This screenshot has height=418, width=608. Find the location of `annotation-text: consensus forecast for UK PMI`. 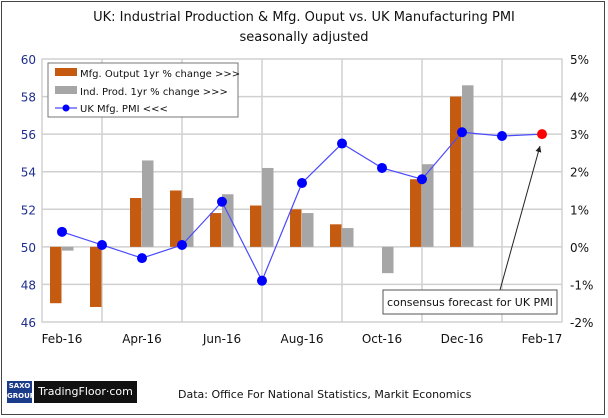

annotation-text: consensus forecast for UK PMI is located at coordinates (470, 302).